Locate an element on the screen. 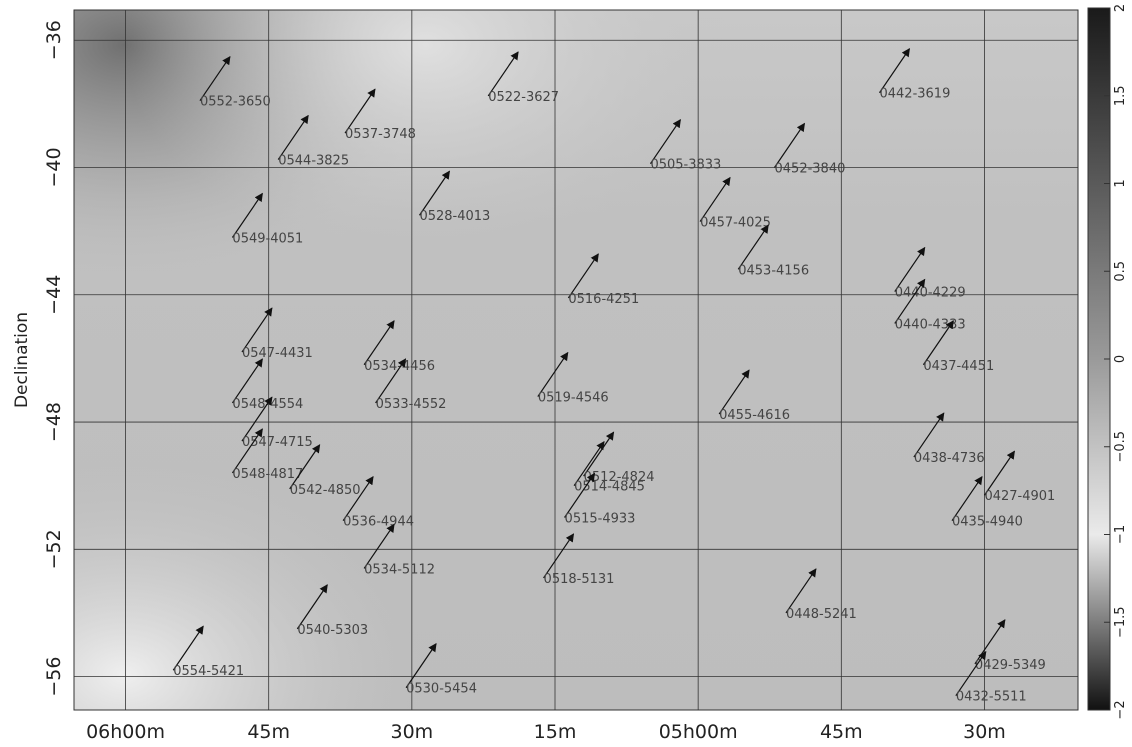 The image size is (1132, 747). source-0552-3650: 0552-3650 is located at coordinates (235, 82).